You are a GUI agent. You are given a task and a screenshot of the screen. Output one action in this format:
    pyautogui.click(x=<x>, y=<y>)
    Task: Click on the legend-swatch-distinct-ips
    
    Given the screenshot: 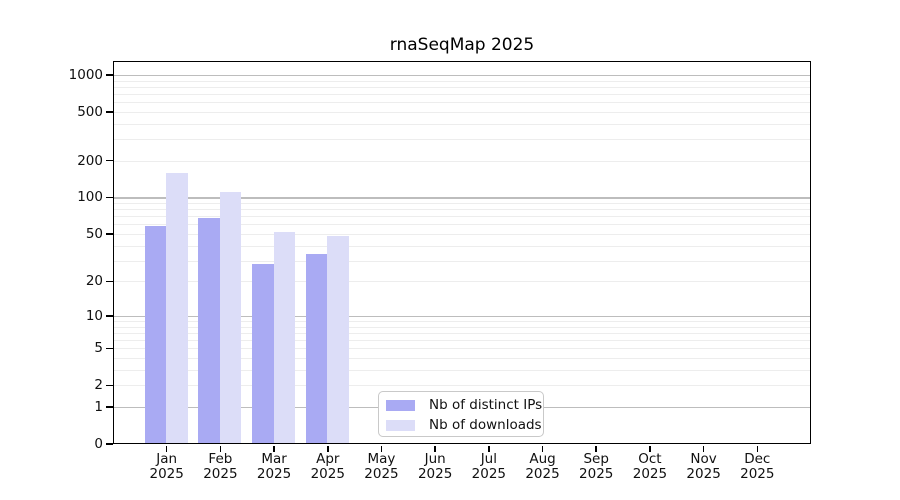 What is the action you would take?
    pyautogui.click(x=400, y=405)
    